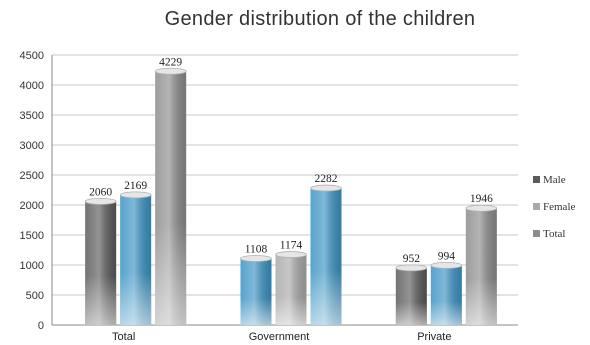 This screenshot has width=590, height=345. Describe the element at coordinates (41, 326) in the screenshot. I see `y-tick-label: 0` at that location.